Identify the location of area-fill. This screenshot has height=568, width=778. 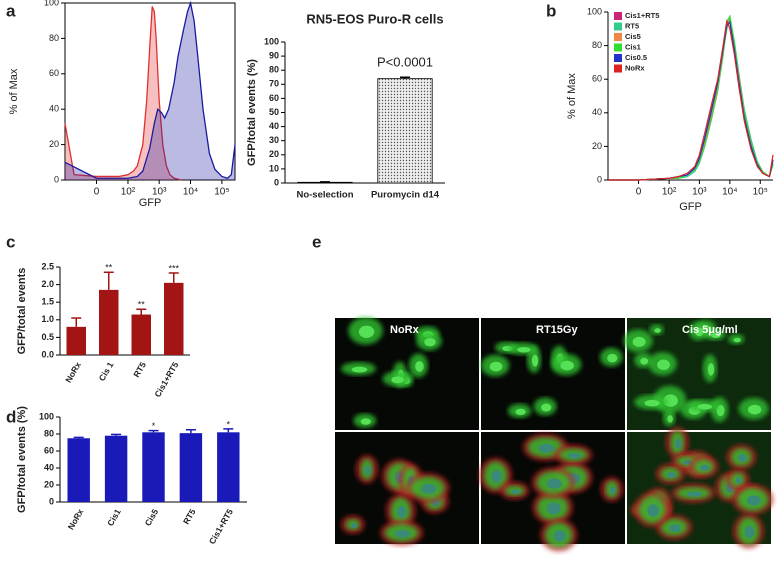
(150, 91).